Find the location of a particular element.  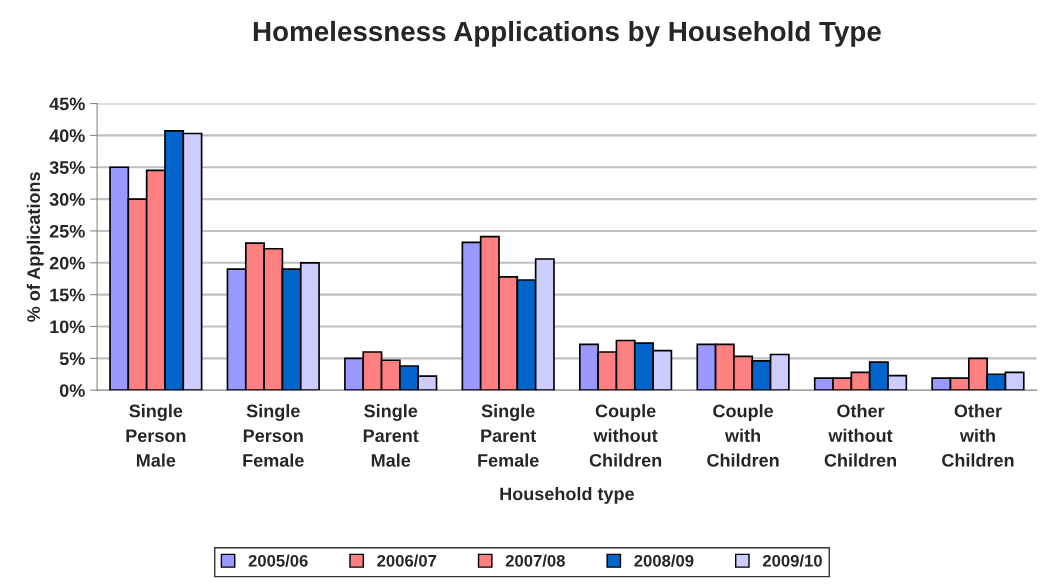

x-tick-label: Other with Children is located at coordinates (978, 435).